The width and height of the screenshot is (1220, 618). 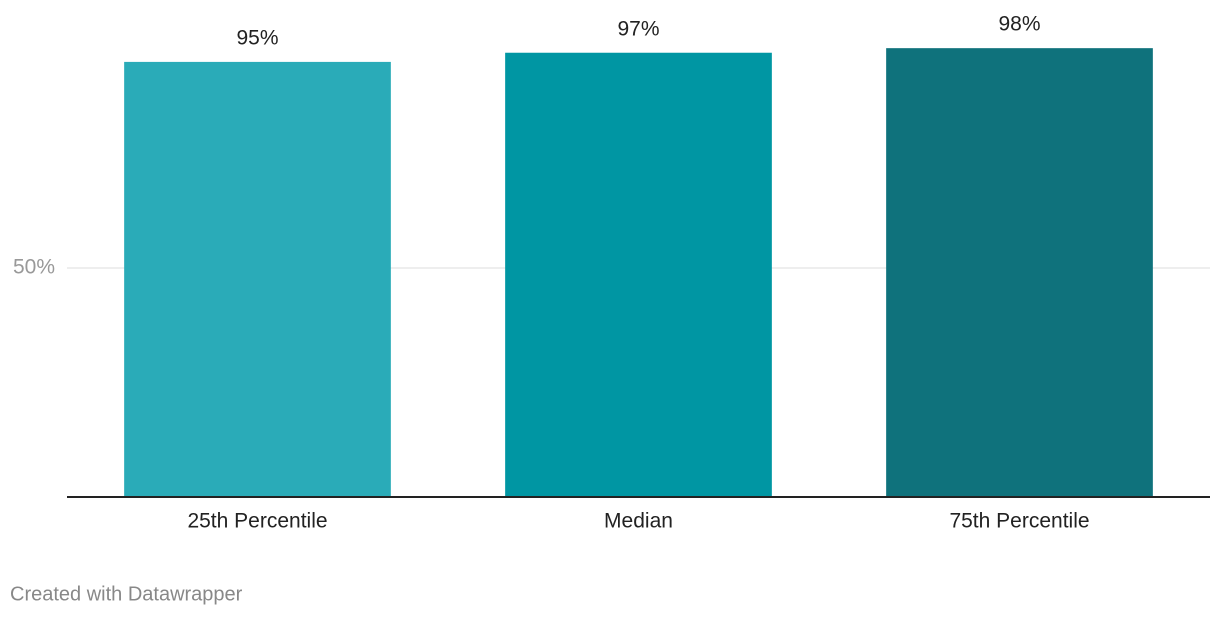 What do you see at coordinates (638, 521) in the screenshot?
I see `x-tick-label: Median` at bounding box center [638, 521].